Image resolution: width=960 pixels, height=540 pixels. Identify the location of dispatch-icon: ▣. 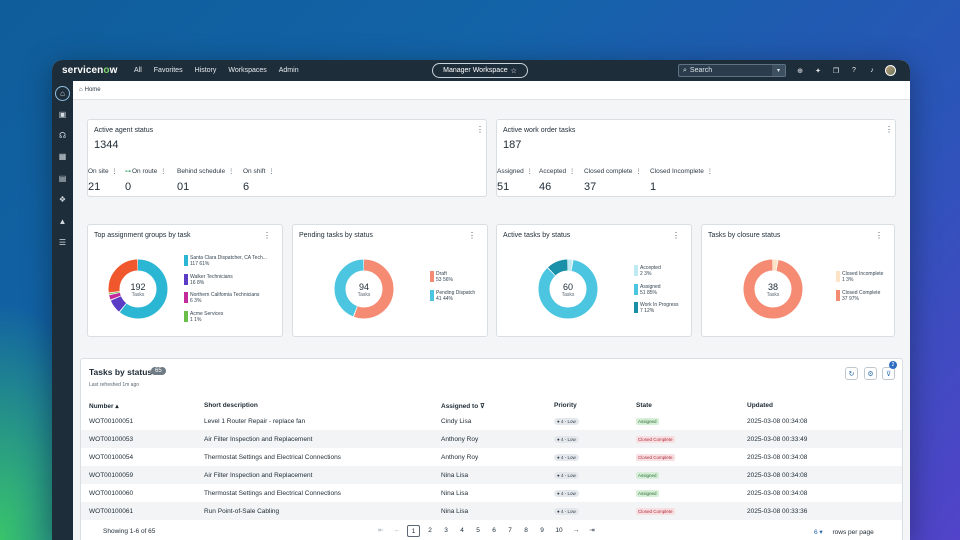
(62, 114).